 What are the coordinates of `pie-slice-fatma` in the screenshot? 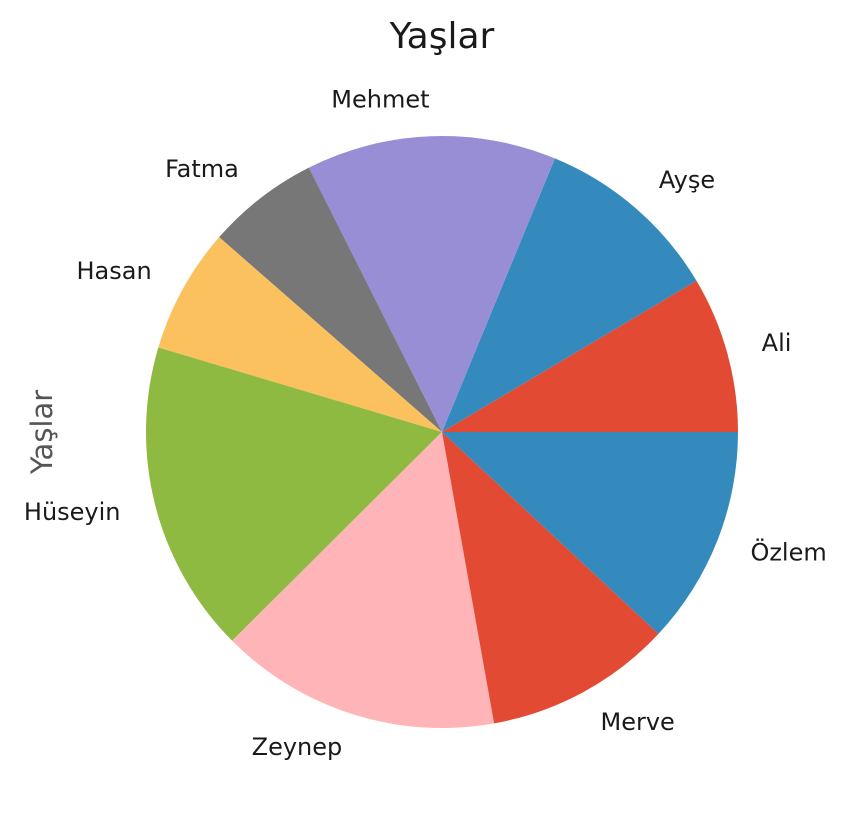 It's located at (330, 299).